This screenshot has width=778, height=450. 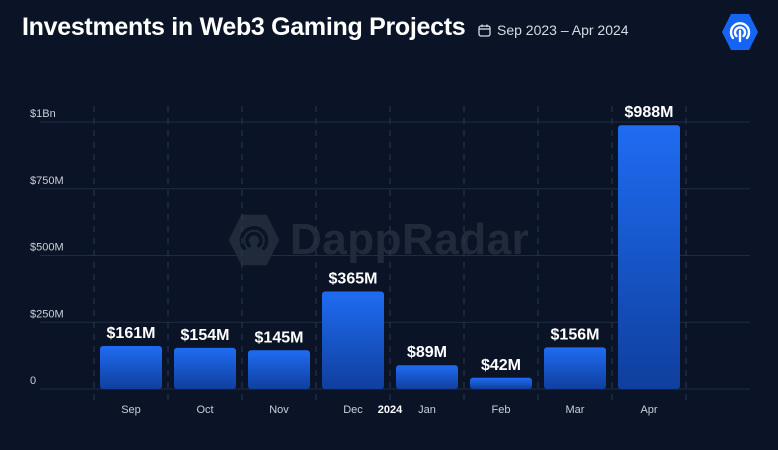 I want to click on date-range: Sep 2023 – Apr 2024, so click(x=553, y=30).